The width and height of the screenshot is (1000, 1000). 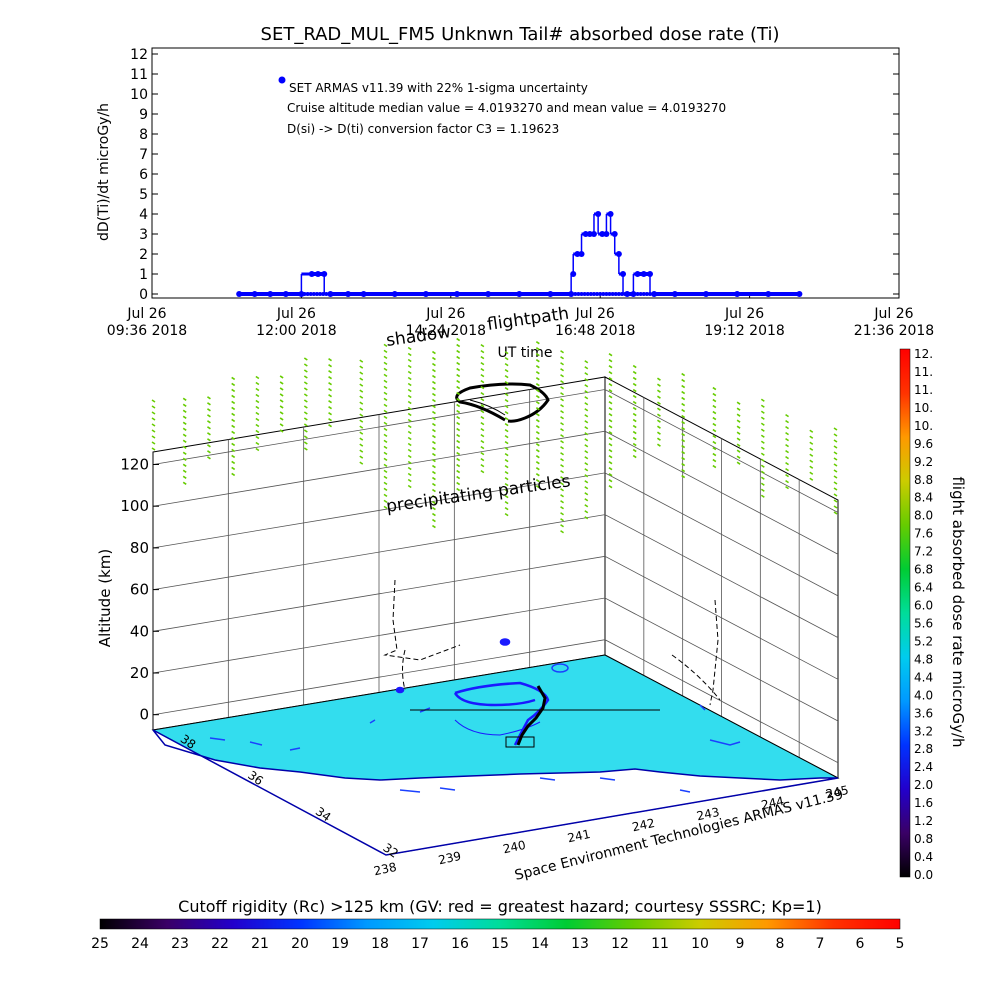 I want to click on y-tick-label: 11, so click(x=139, y=75).